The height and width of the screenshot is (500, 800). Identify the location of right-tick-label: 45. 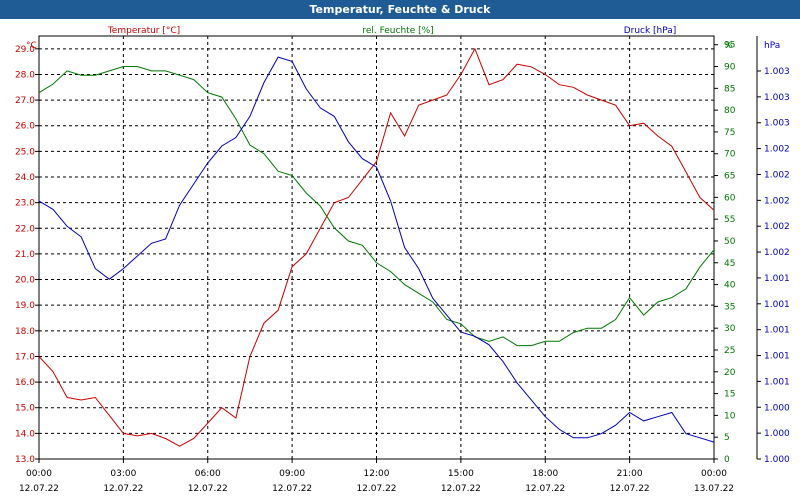
(729, 264).